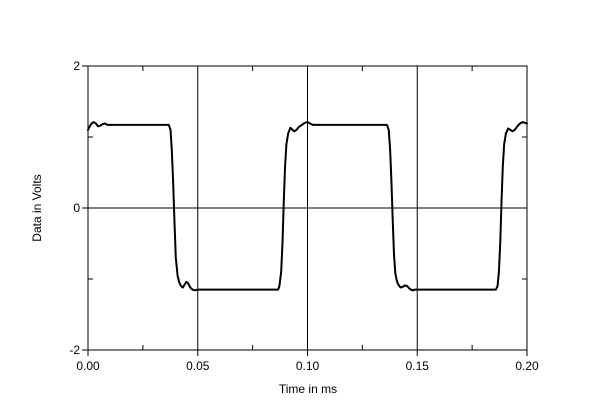  What do you see at coordinates (74, 350) in the screenshot?
I see `y-tick-label: -2` at bounding box center [74, 350].